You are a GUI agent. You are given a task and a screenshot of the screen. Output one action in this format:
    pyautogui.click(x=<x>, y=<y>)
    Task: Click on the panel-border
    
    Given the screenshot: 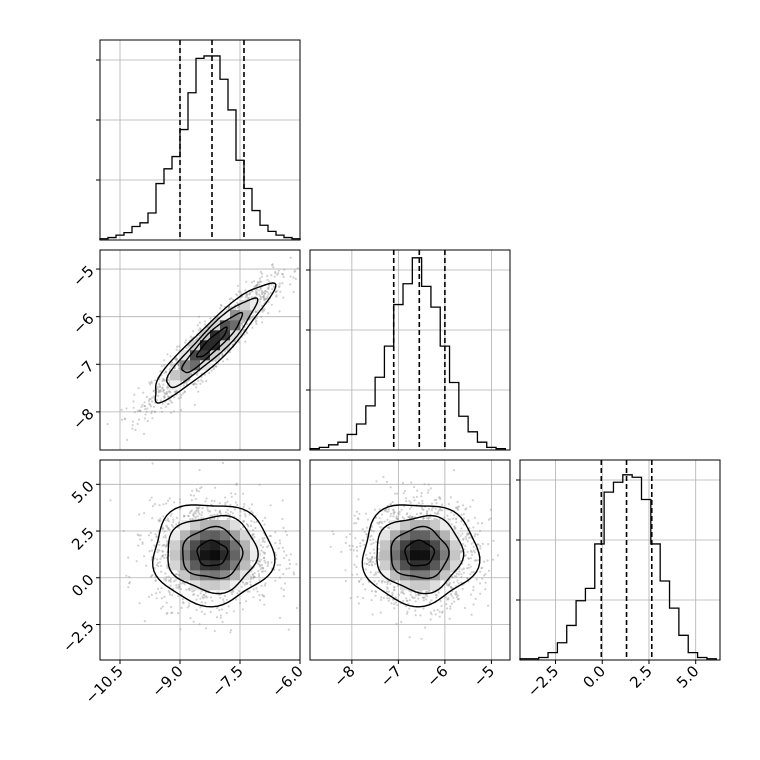 What is the action you would take?
    pyautogui.click(x=410, y=350)
    